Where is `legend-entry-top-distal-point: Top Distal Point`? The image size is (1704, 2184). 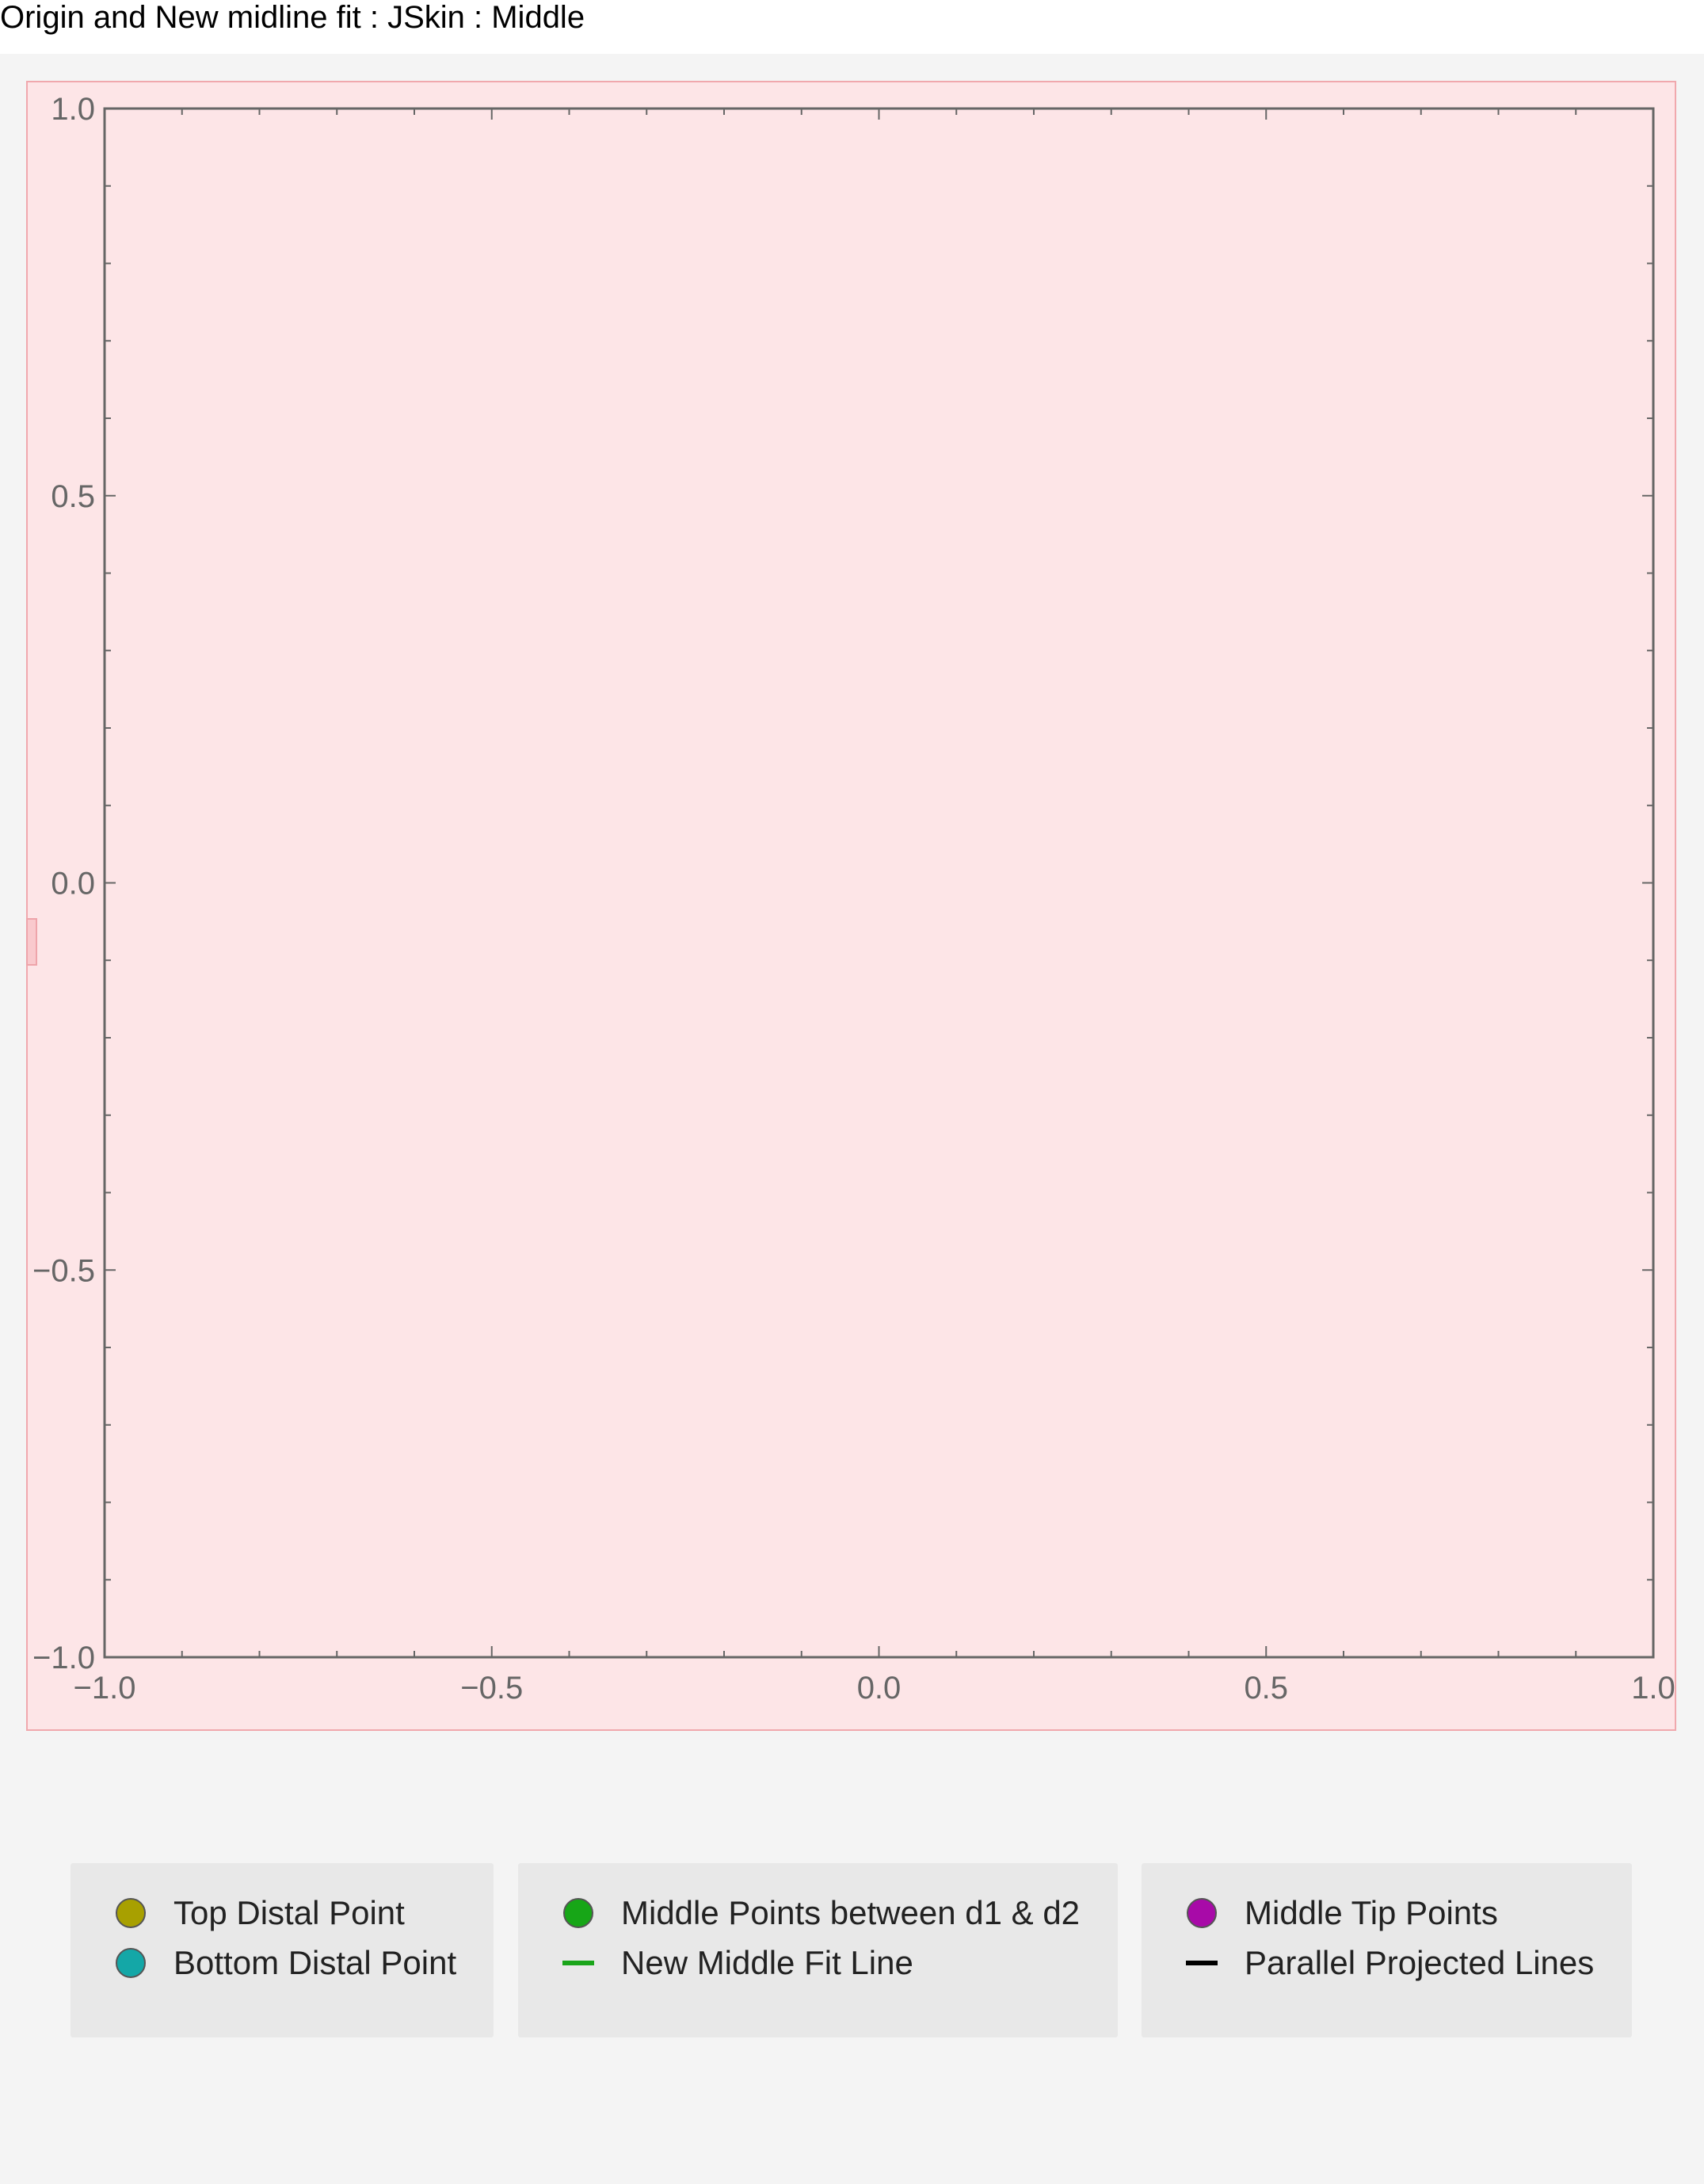
legend-entry-top-distal-point: Top Distal Point is located at coordinates (260, 1913).